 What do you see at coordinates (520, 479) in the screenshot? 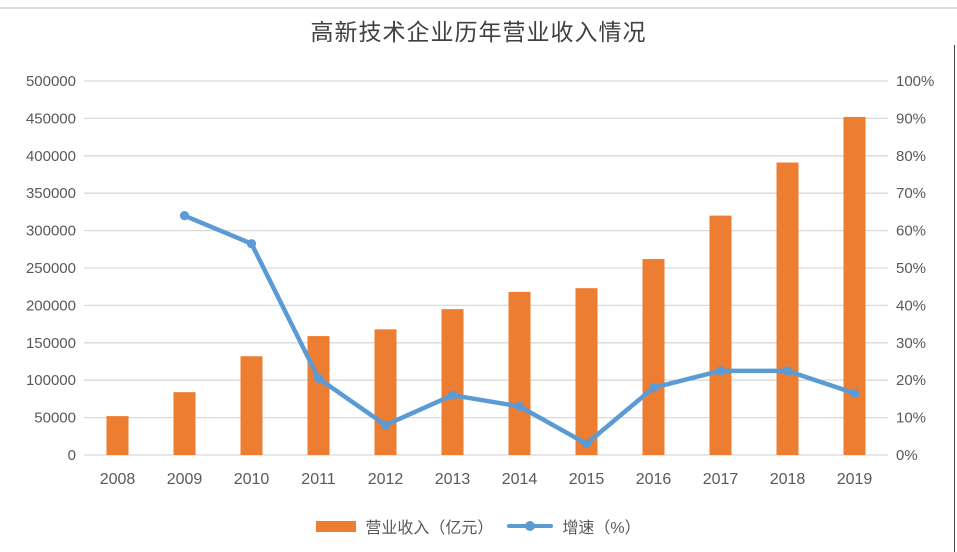
I see `x-axis-label-2014: 2014` at bounding box center [520, 479].